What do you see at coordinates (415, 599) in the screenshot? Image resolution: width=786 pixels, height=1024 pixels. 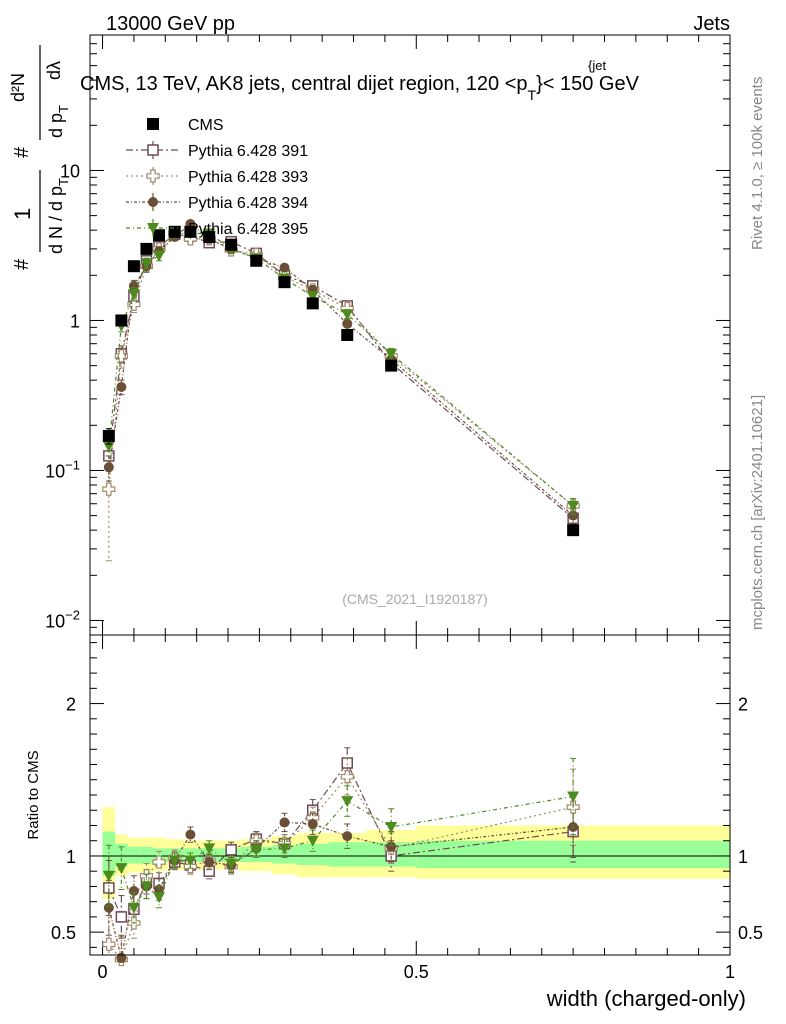 I see `analysis-id-label: (CMS_2021_I1920187)` at bounding box center [415, 599].